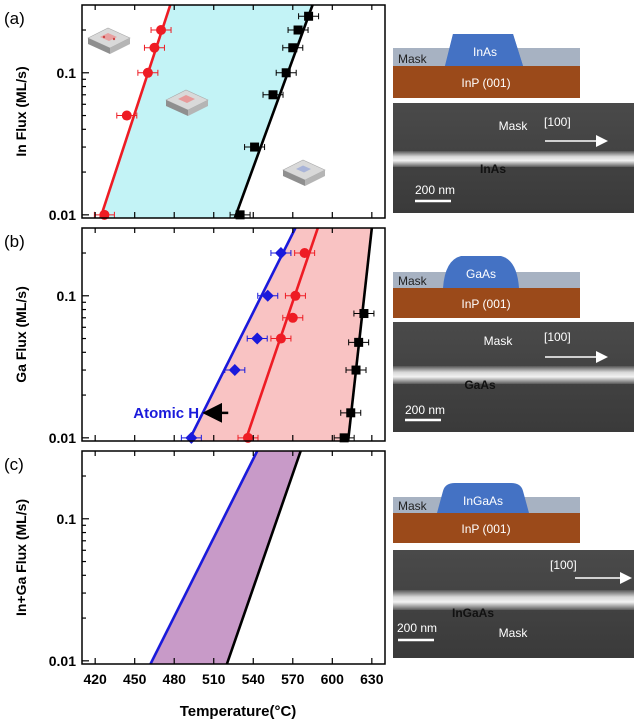 This screenshot has height=727, width=637. Describe the element at coordinates (493, 169) in the screenshot. I see `sem-wire-label: InAs` at that location.